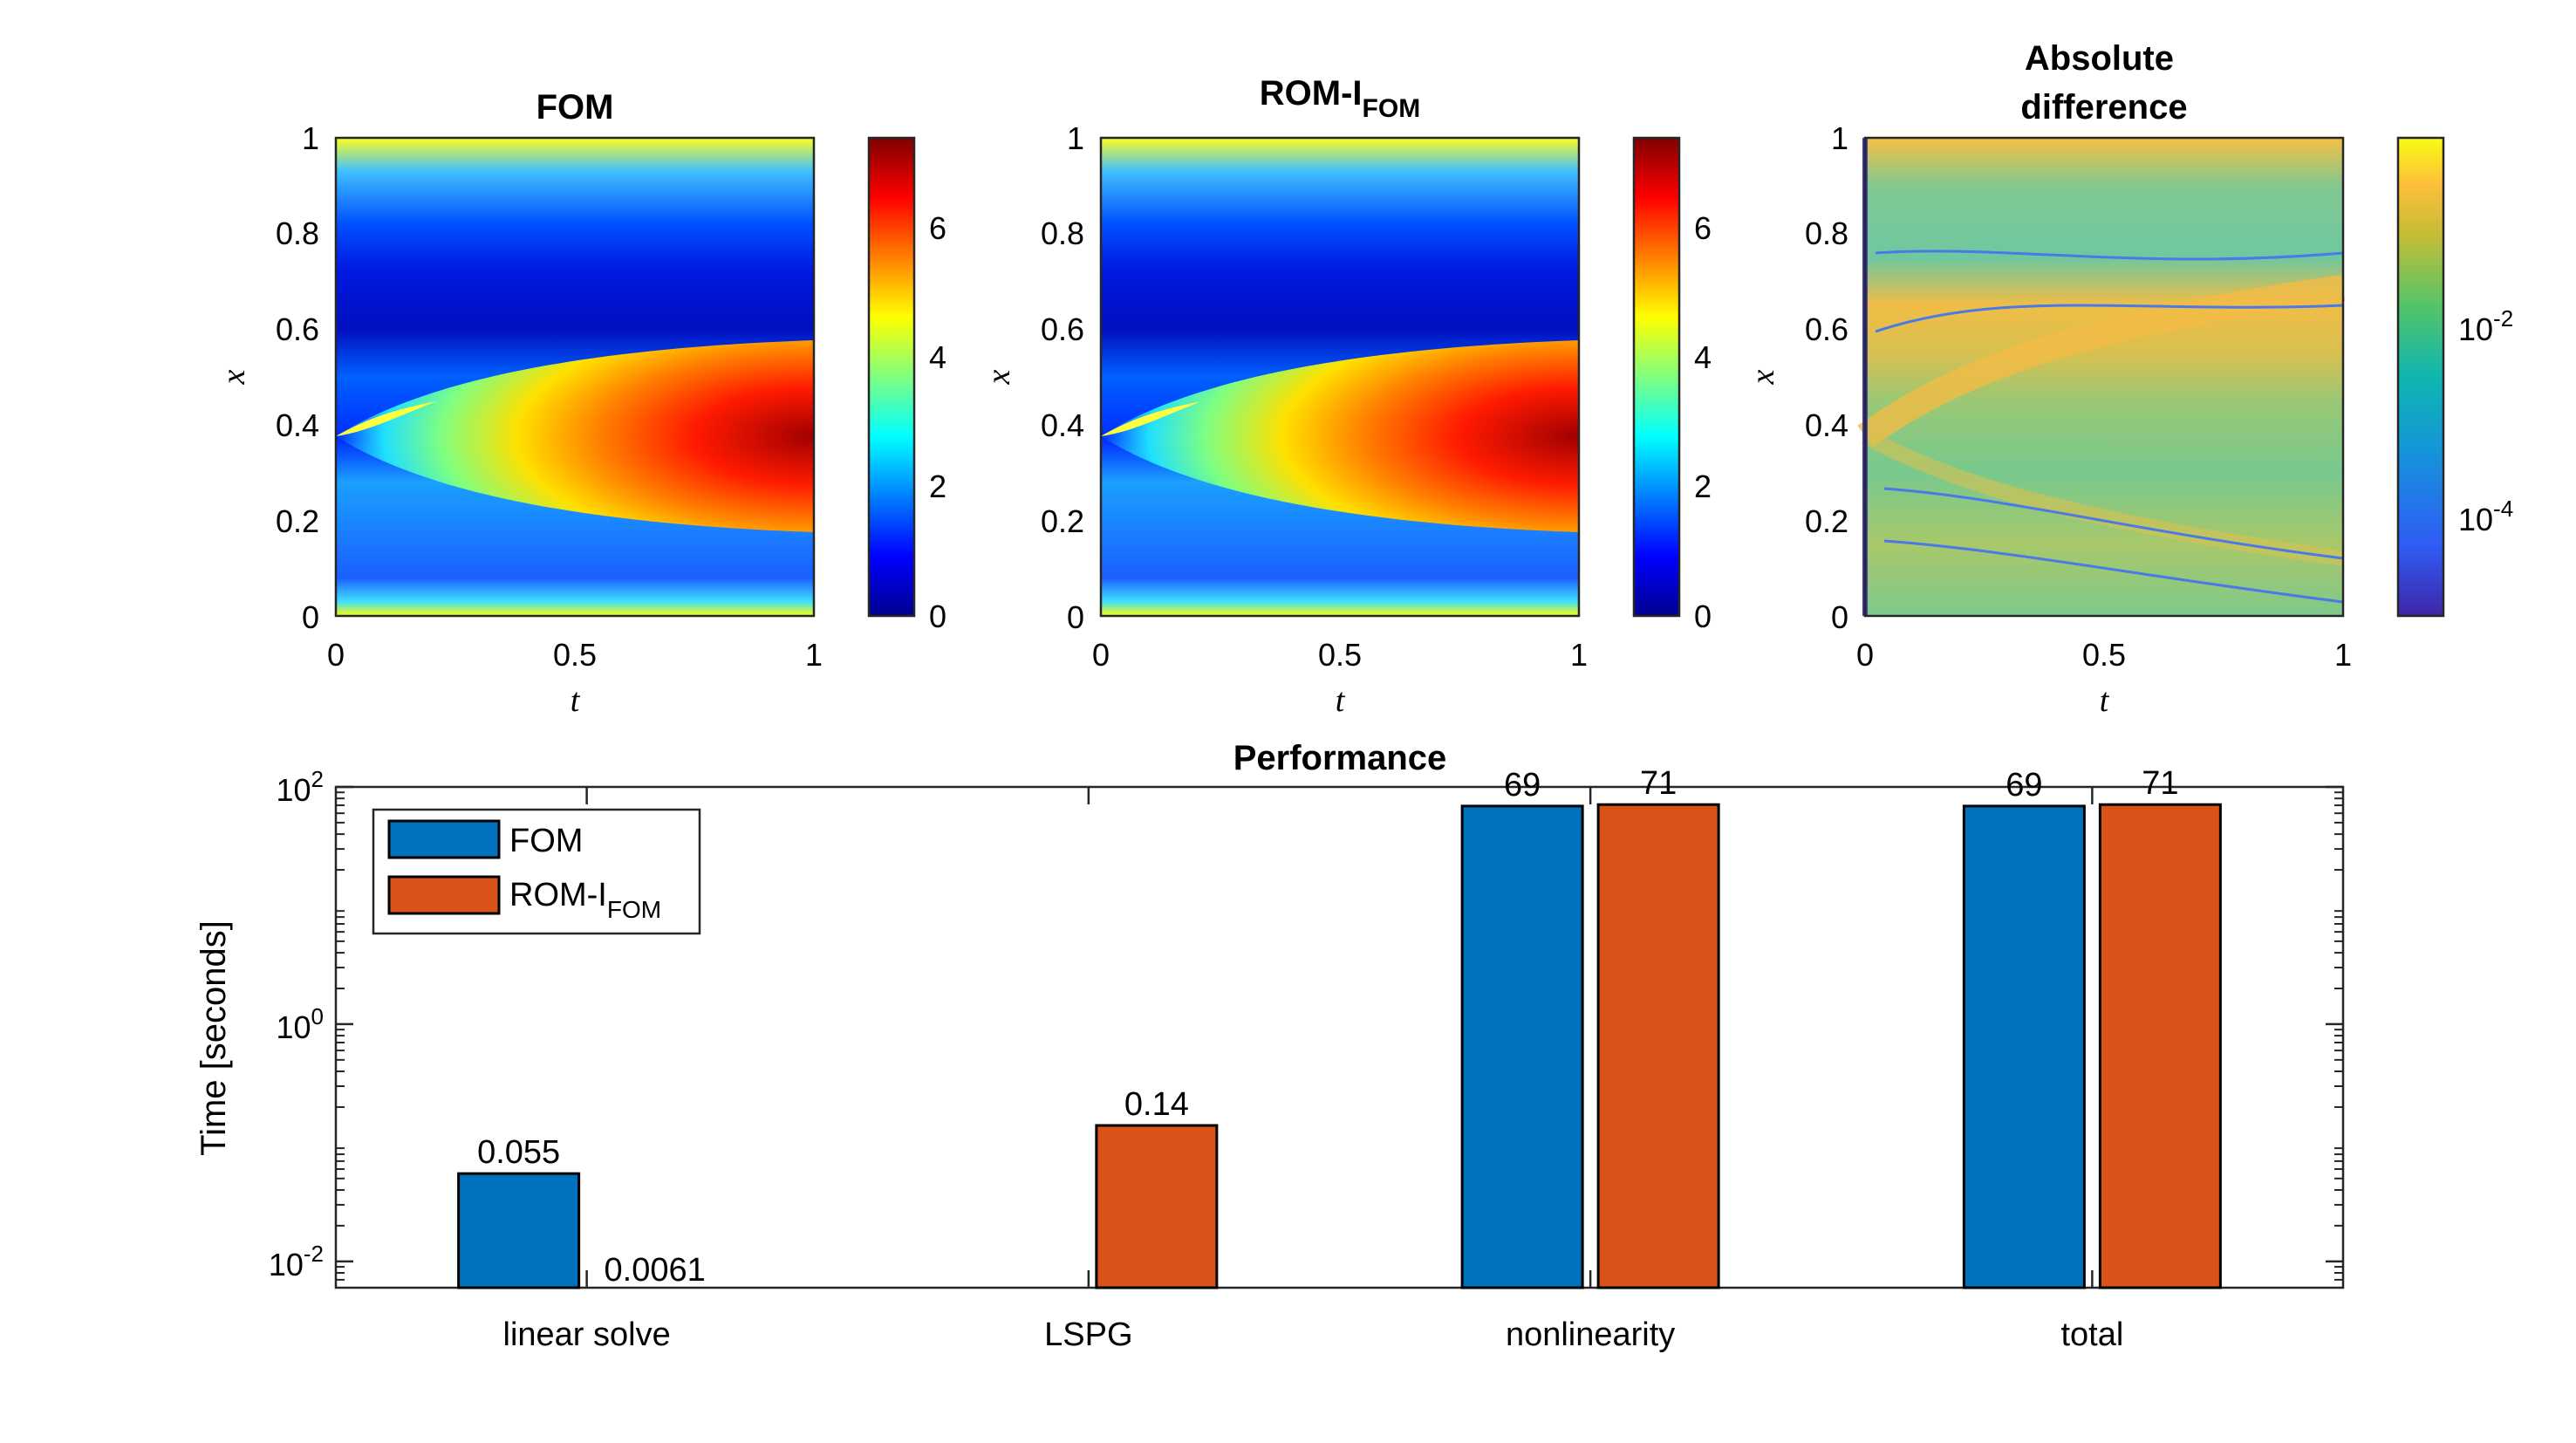  I want to click on difference-title-line1: Absolute, so click(2099, 58).